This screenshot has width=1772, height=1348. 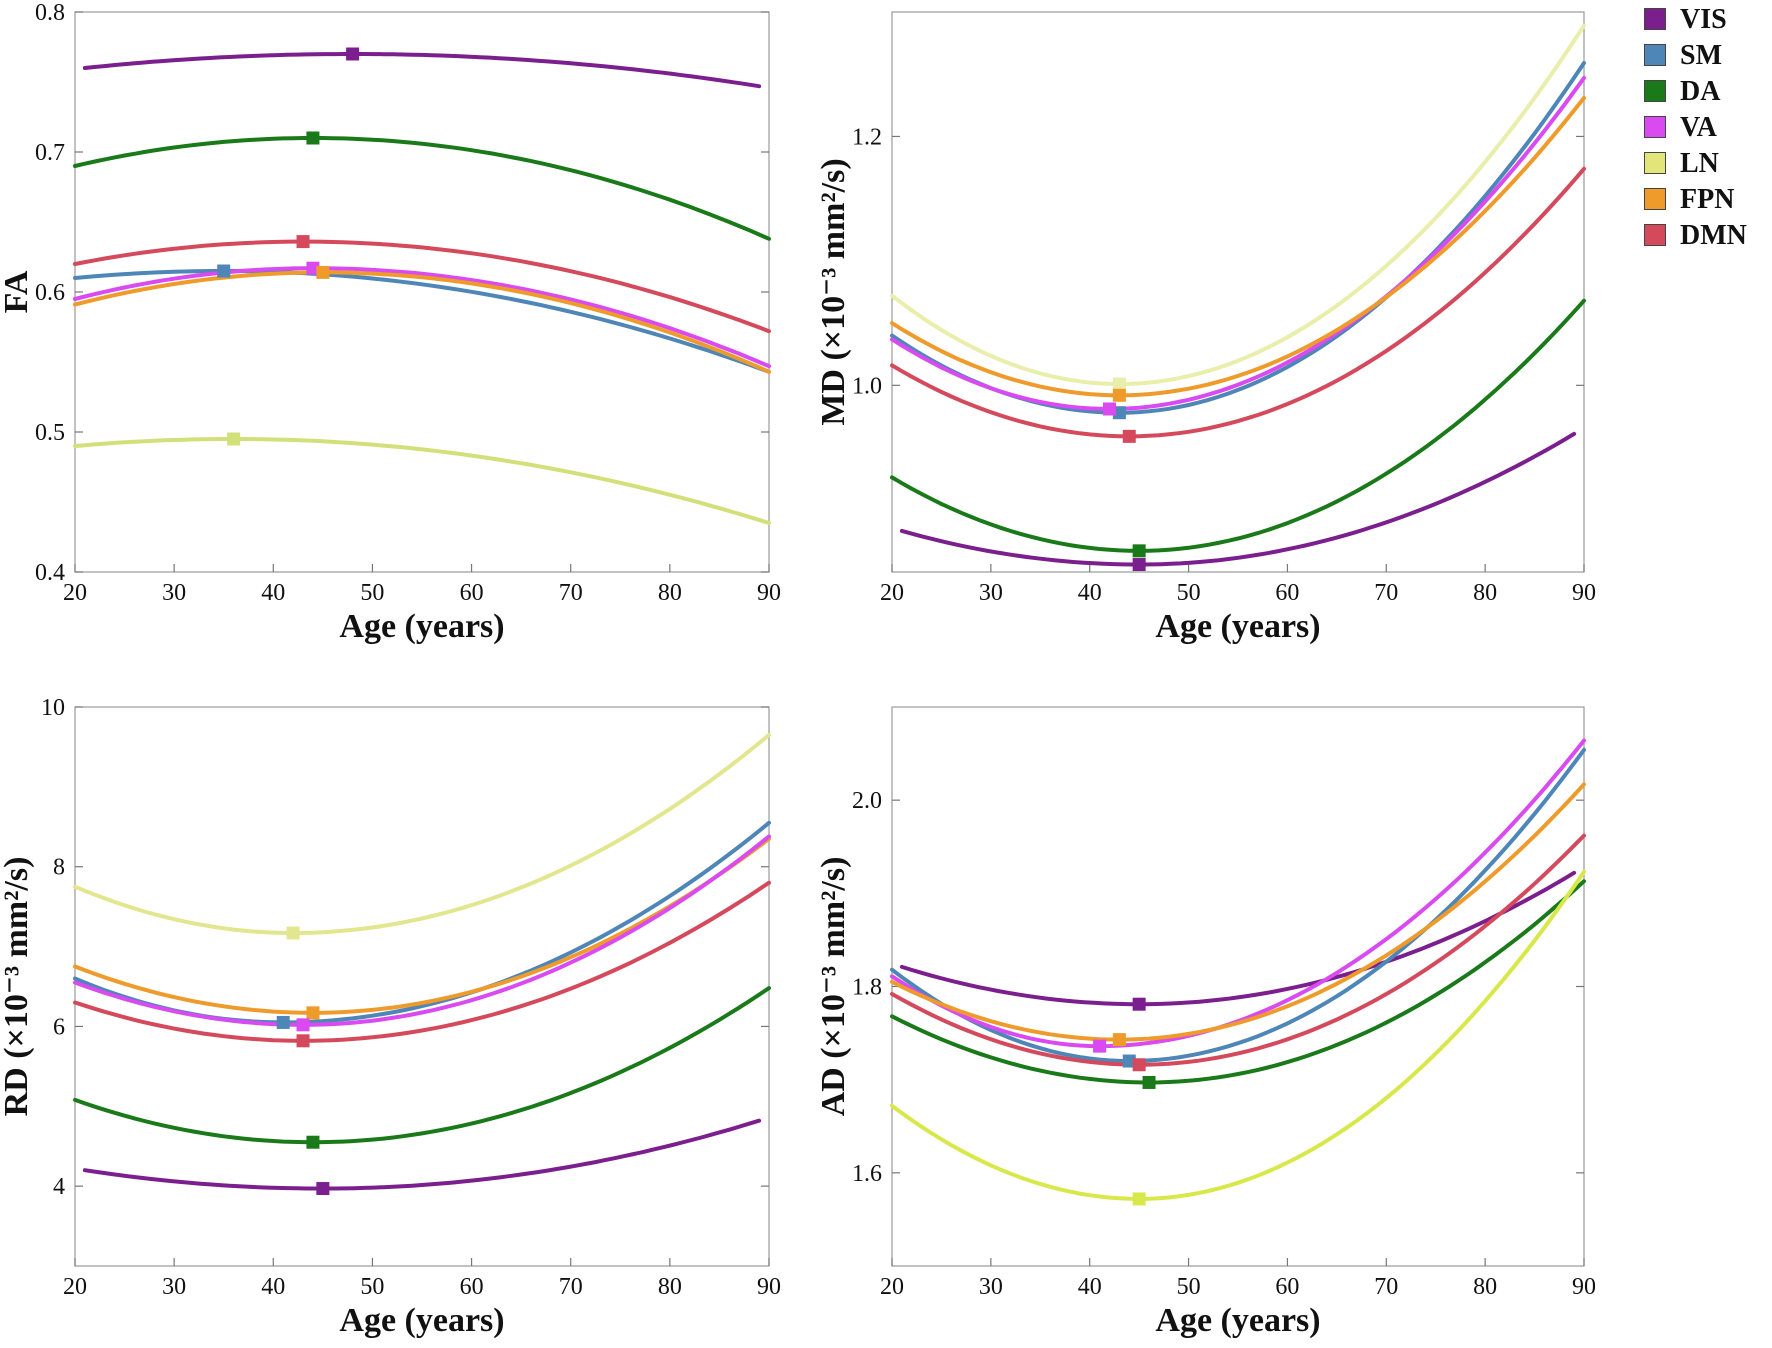 I want to click on legend-item-ln: LN, so click(x=1705, y=164).